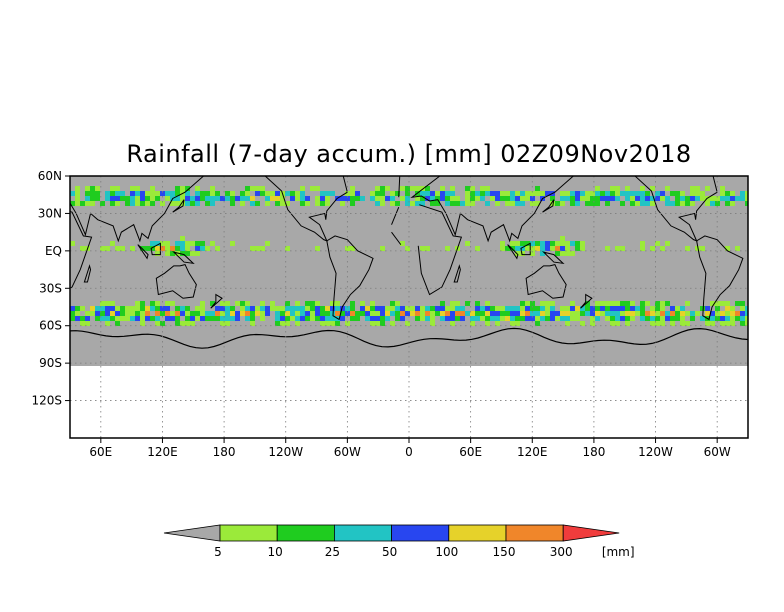 Image resolution: width=784 pixels, height=612 pixels. What do you see at coordinates (470, 452) in the screenshot?
I see `lon-label: 60E` at bounding box center [470, 452].